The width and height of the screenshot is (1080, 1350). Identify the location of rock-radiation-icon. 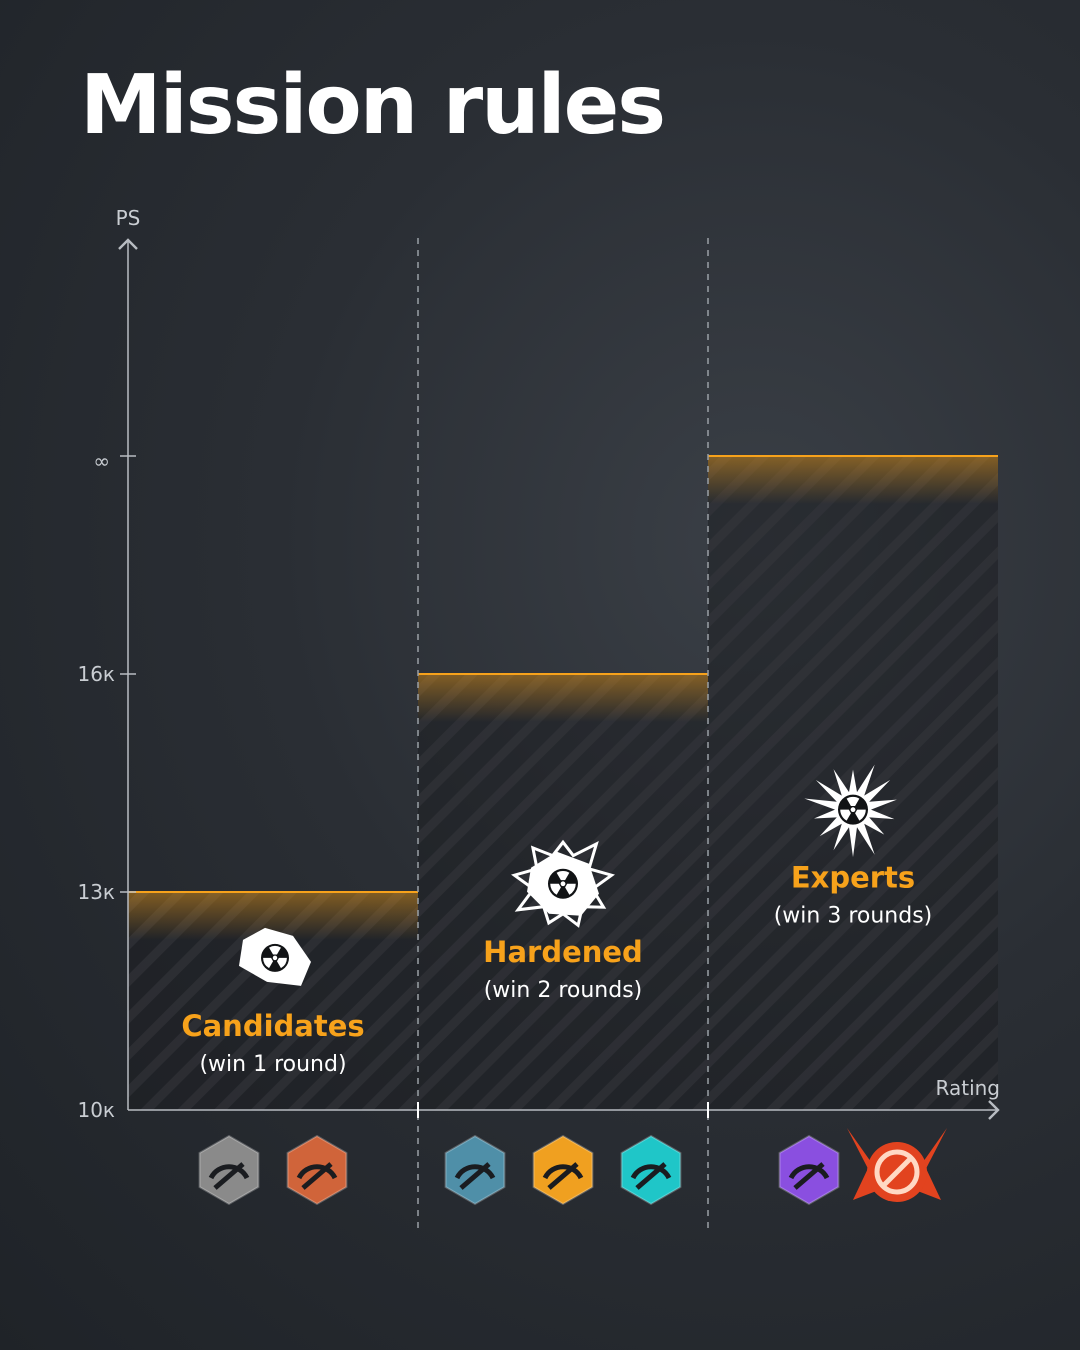
(275, 956).